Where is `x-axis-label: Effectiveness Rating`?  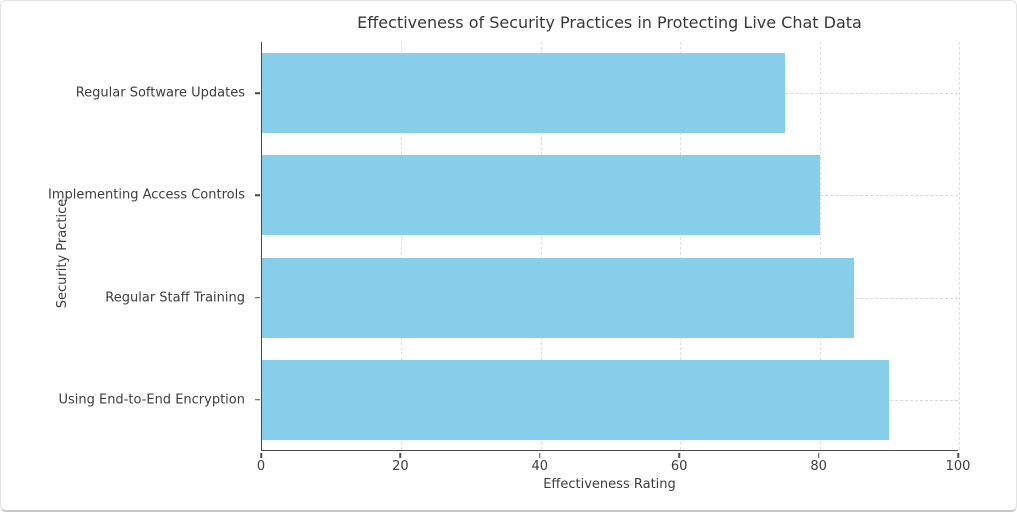 x-axis-label: Effectiveness Rating is located at coordinates (609, 484).